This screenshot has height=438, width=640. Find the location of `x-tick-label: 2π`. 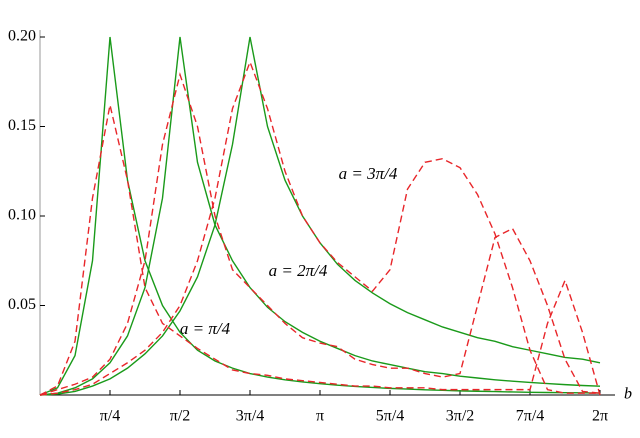

x-tick-label: 2π is located at coordinates (600, 416).